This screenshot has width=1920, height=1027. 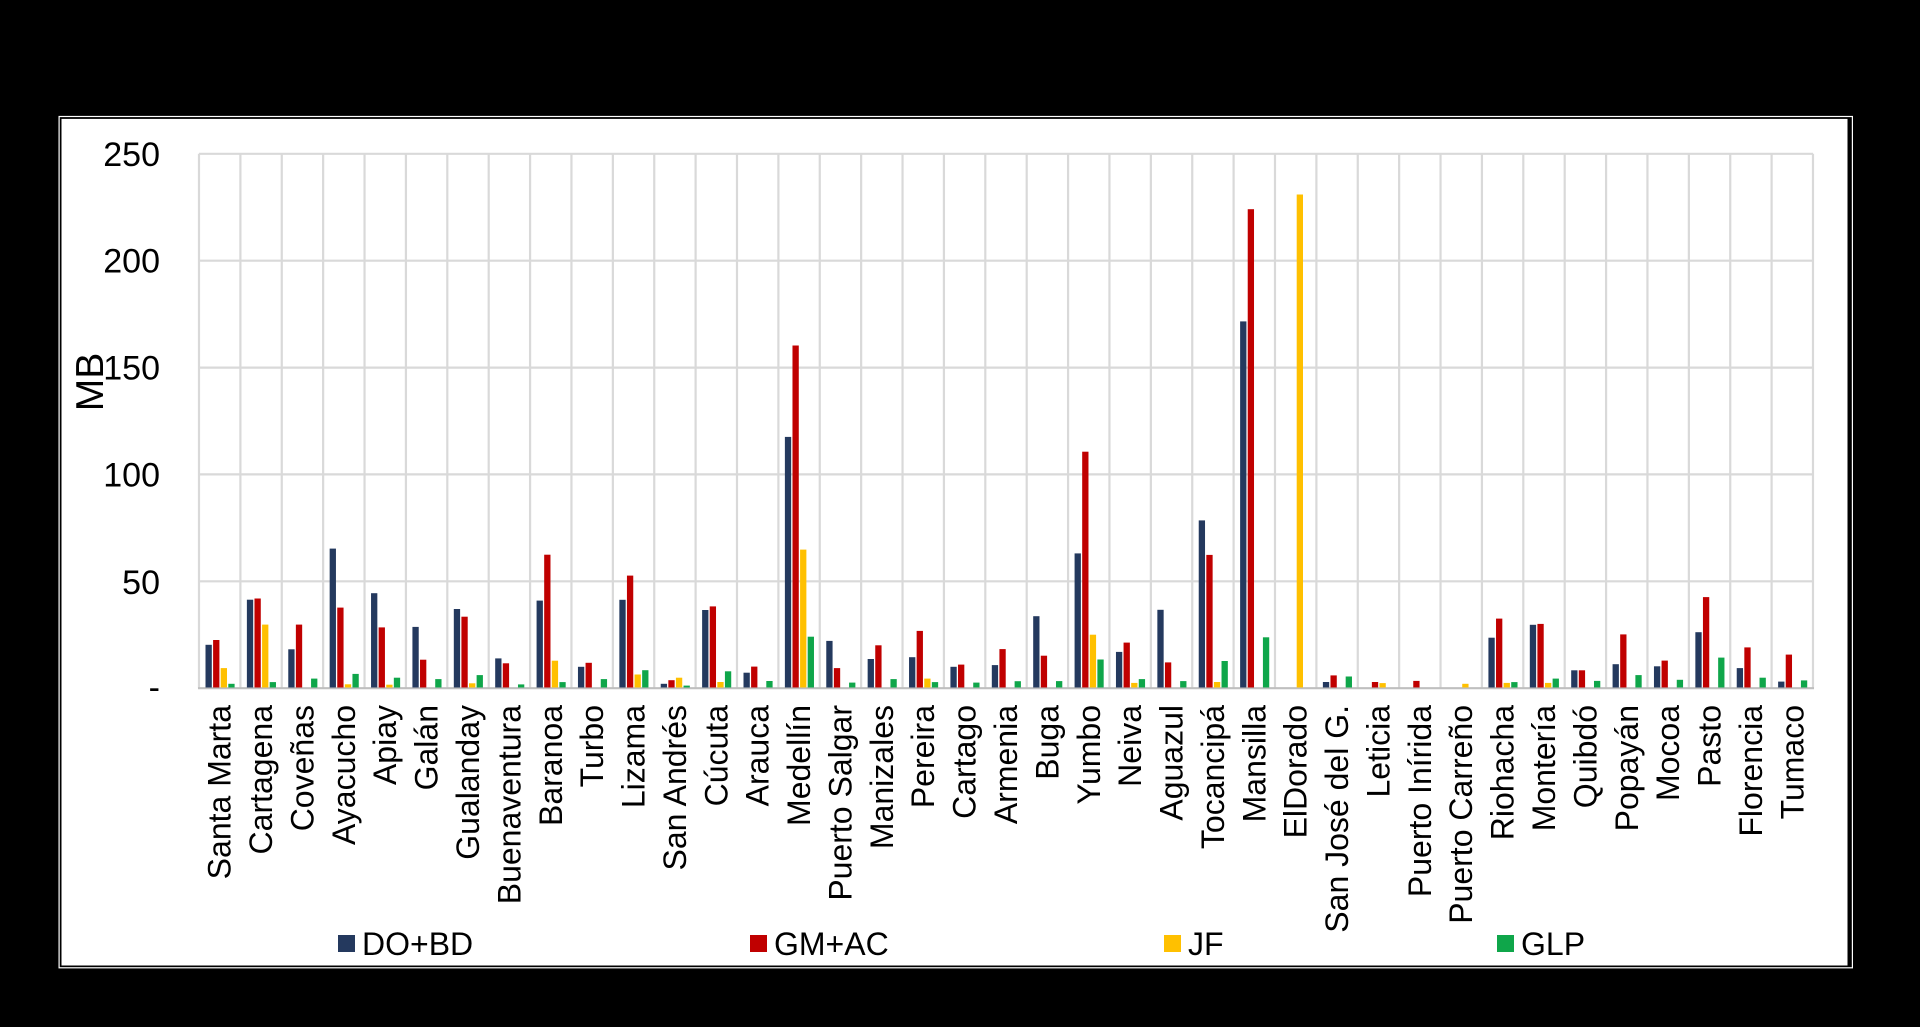 What do you see at coordinates (261, 780) in the screenshot?
I see `svg-text: Cartagena` at bounding box center [261, 780].